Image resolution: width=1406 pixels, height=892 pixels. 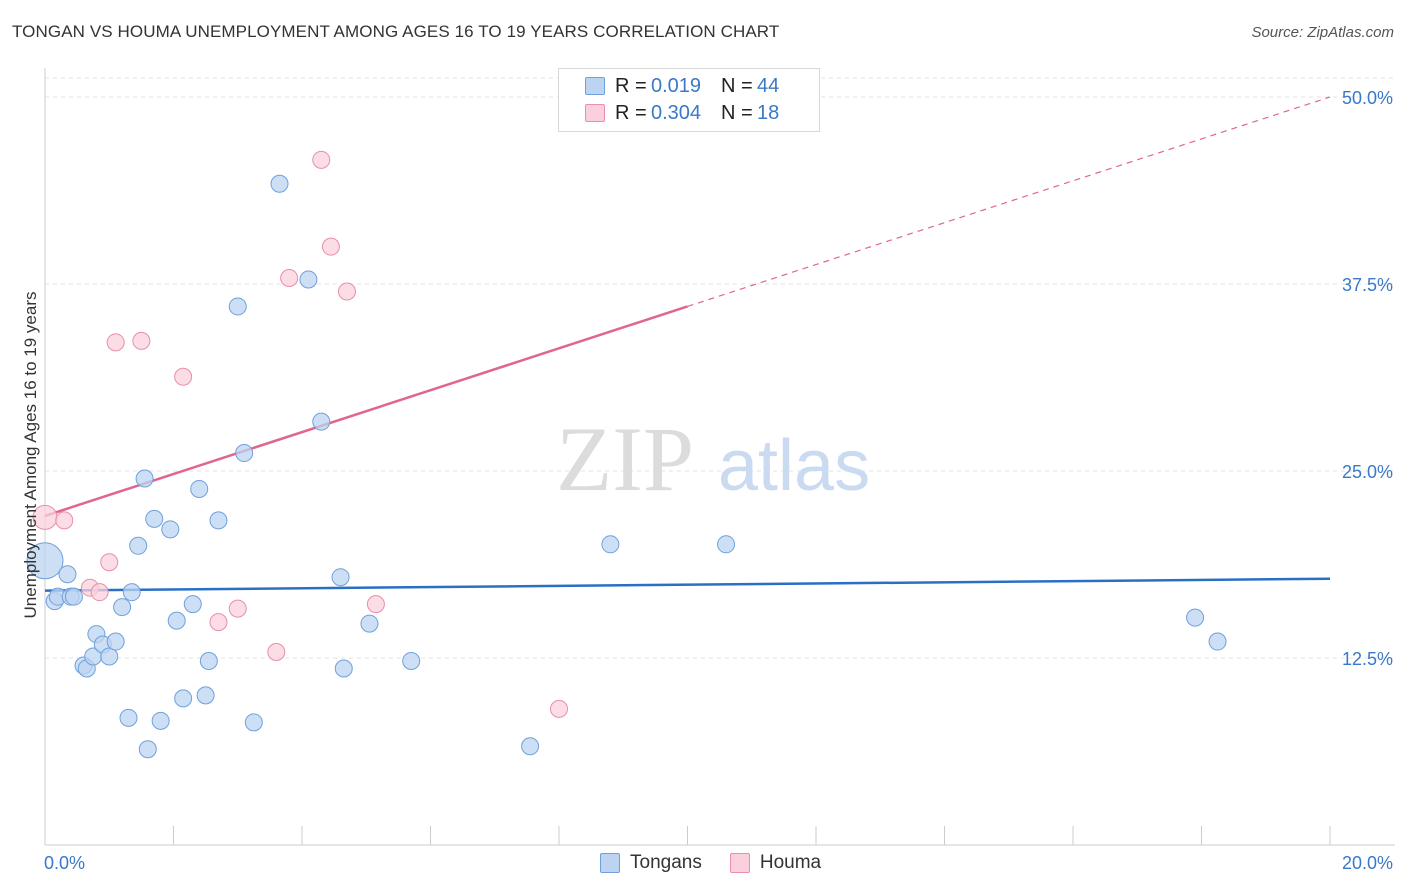 I want to click on legend-r-value: 0.019, so click(x=676, y=85).